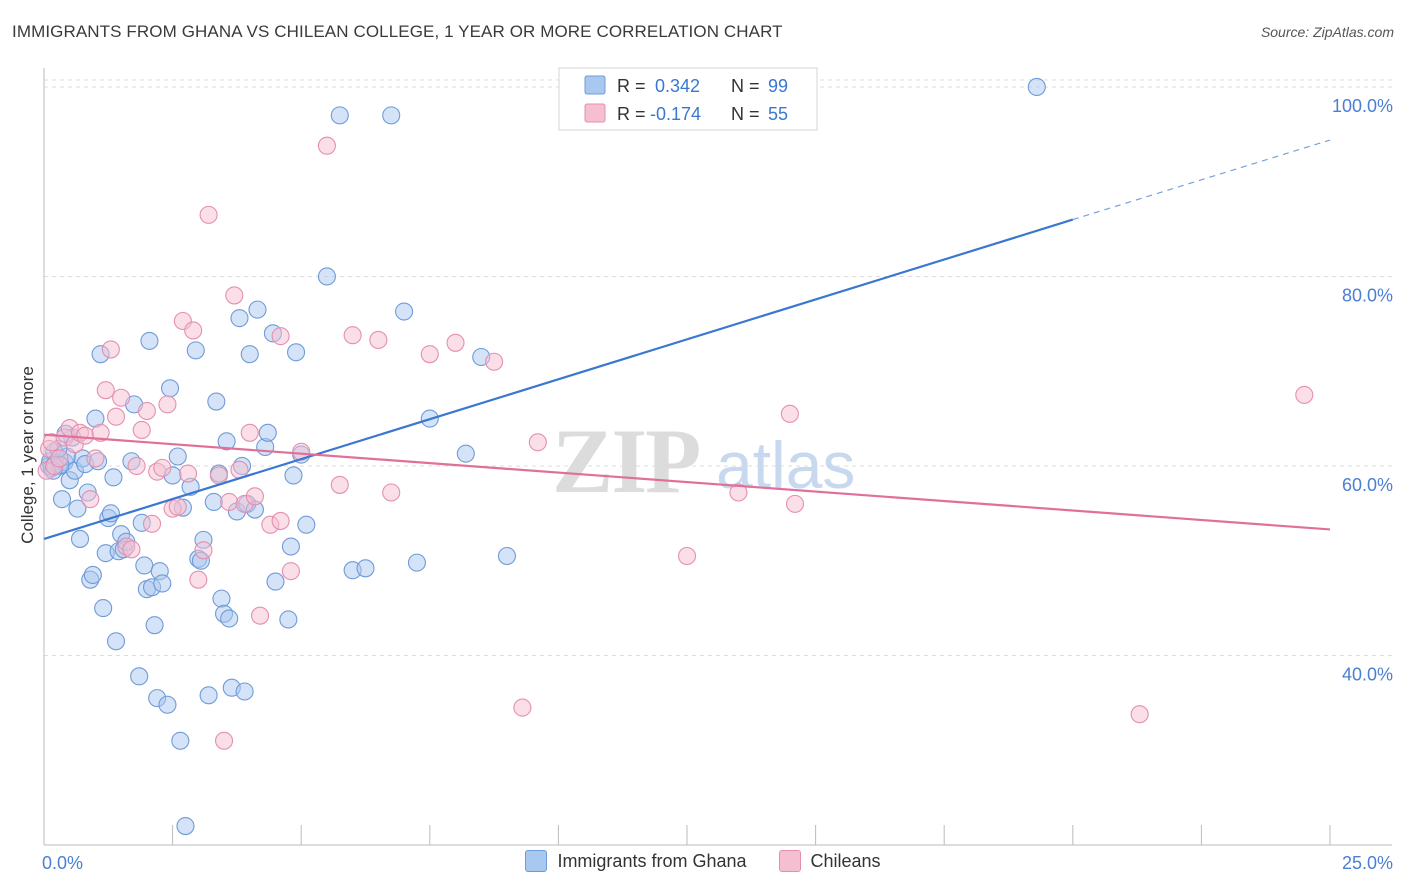 This screenshot has width=1406, height=892. Describe the element at coordinates (652, 860) in the screenshot. I see `legend-label-ghana: Immigrants from Ghana` at that location.